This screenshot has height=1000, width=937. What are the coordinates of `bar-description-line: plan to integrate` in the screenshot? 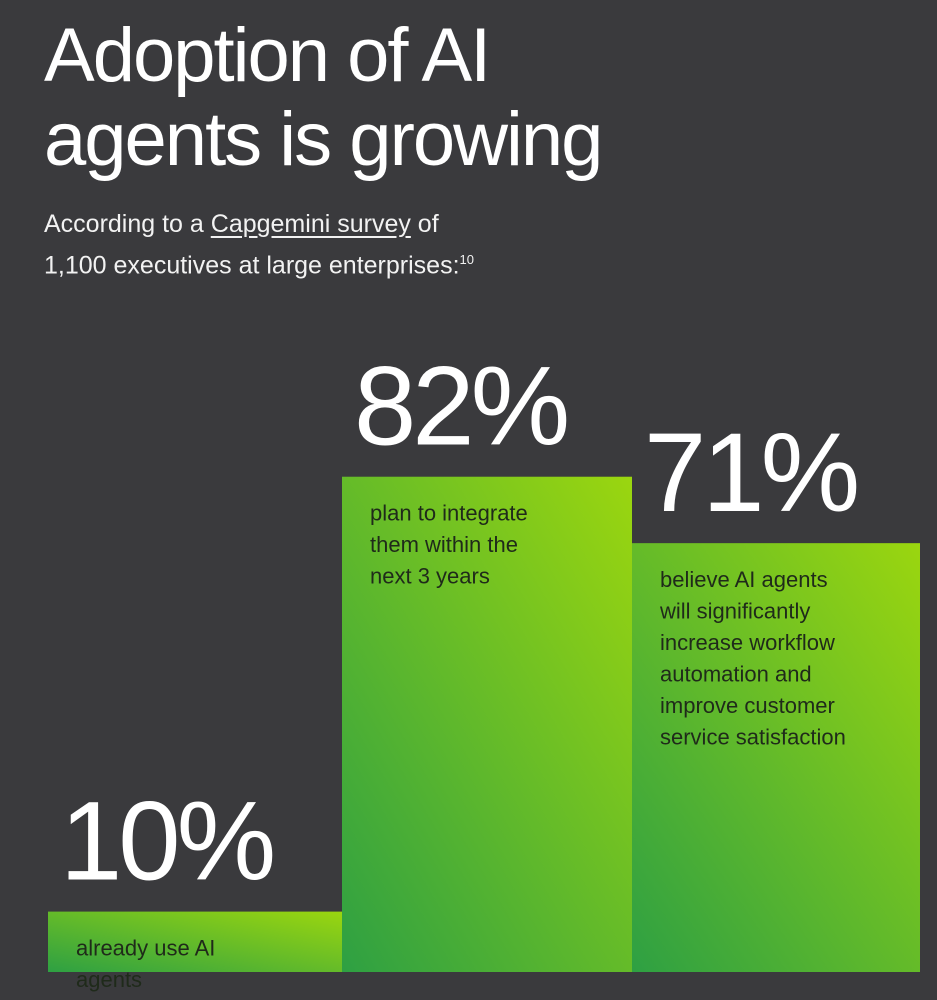 It's located at (449, 513).